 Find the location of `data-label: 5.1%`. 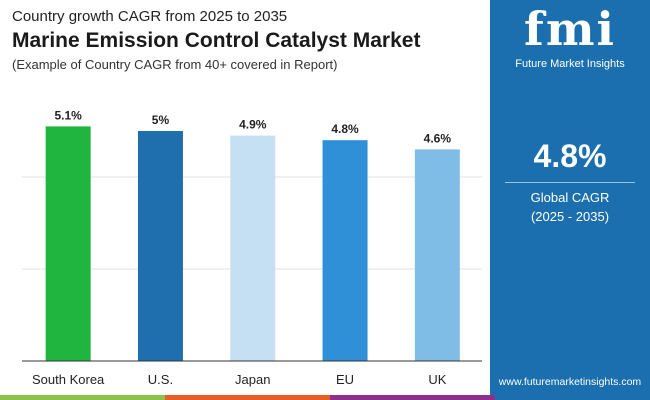

data-label: 5.1% is located at coordinates (68, 115).